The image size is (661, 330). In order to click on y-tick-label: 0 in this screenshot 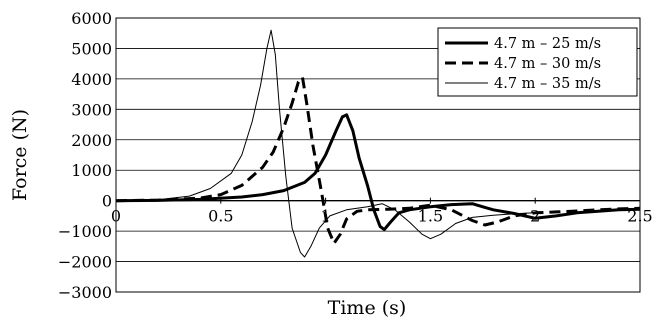, I will do `click(107, 201)`.